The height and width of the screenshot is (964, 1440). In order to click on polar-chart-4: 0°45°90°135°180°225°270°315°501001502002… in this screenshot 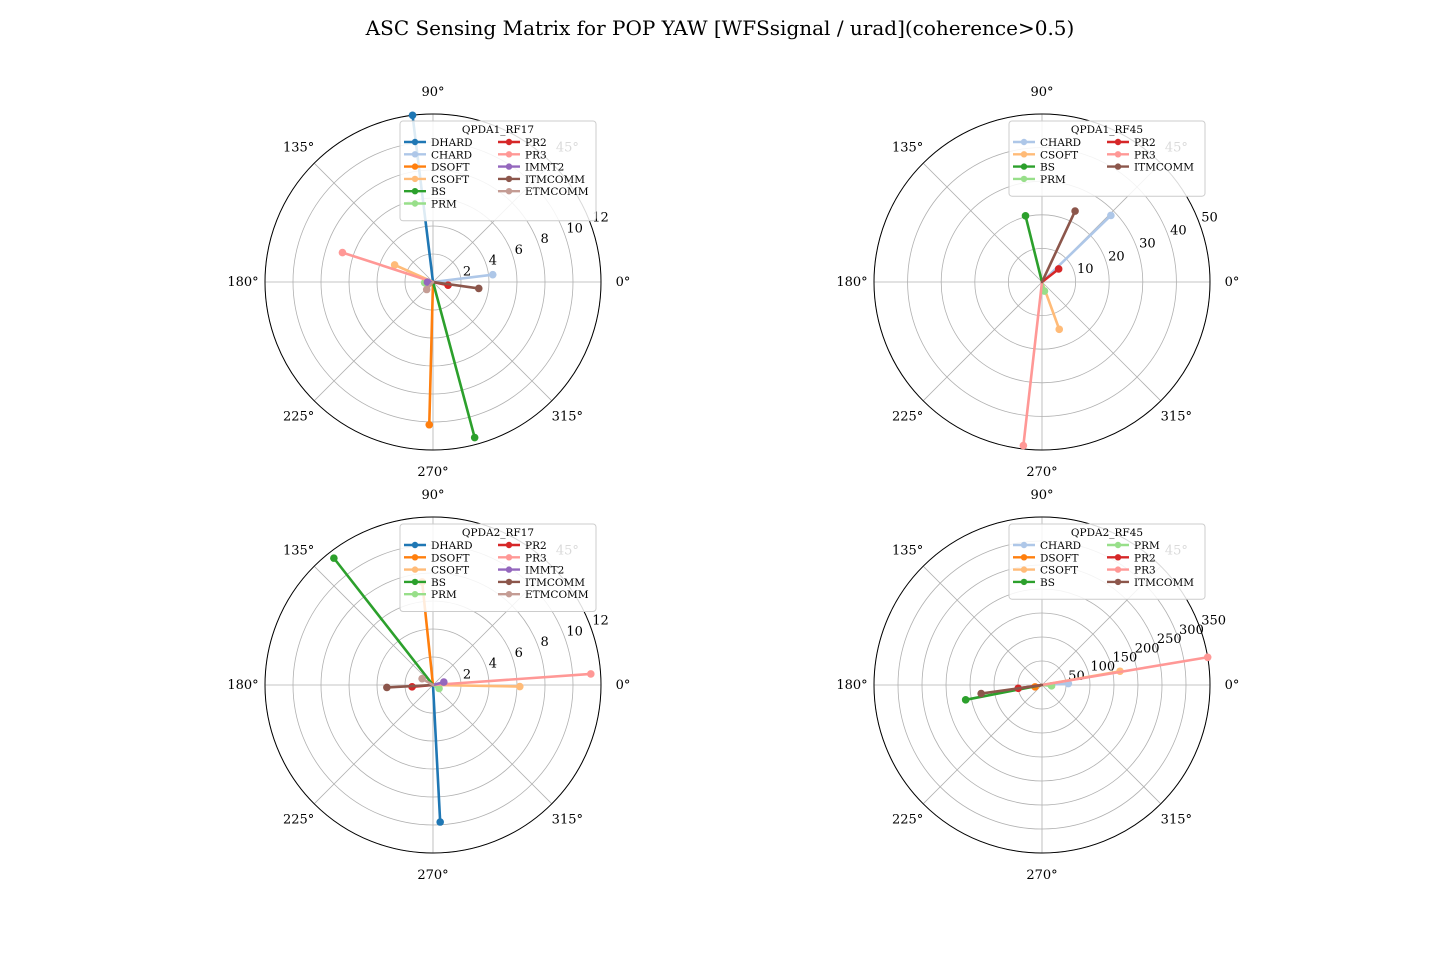, I will do `click(1037, 685)`.